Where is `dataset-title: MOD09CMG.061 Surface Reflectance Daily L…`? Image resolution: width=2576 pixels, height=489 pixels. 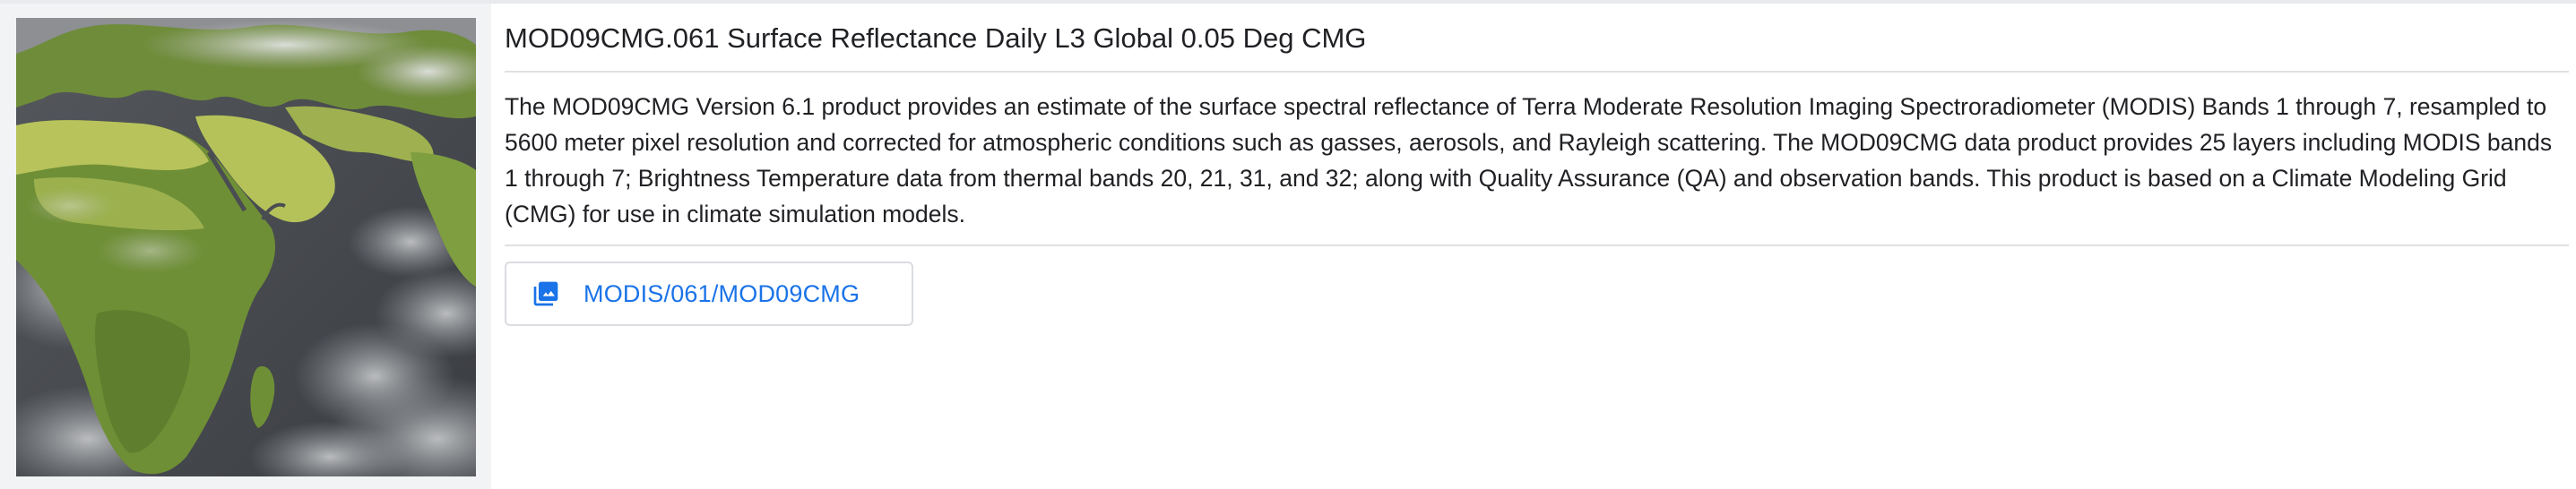 dataset-title: MOD09CMG.061 Surface Reflectance Daily L… is located at coordinates (936, 38).